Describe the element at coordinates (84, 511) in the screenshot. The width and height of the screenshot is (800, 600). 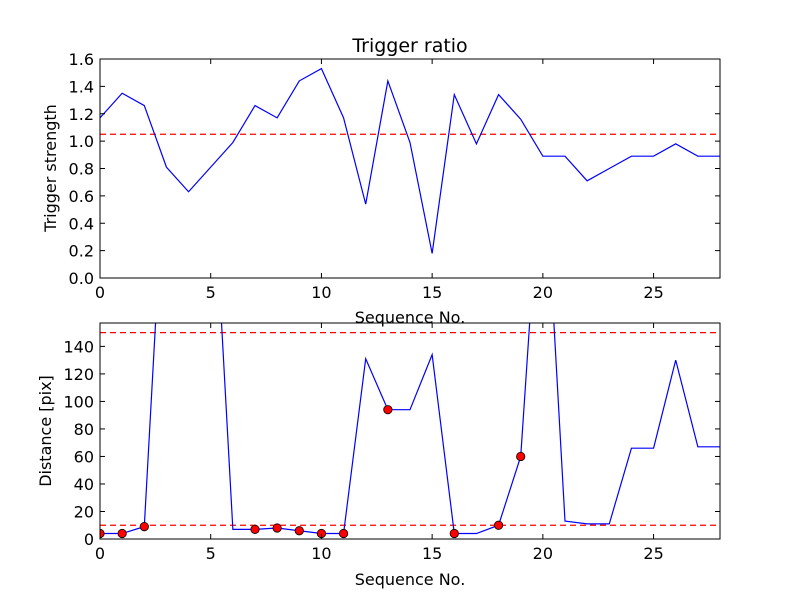
I see `y-tick-label: 20` at that location.